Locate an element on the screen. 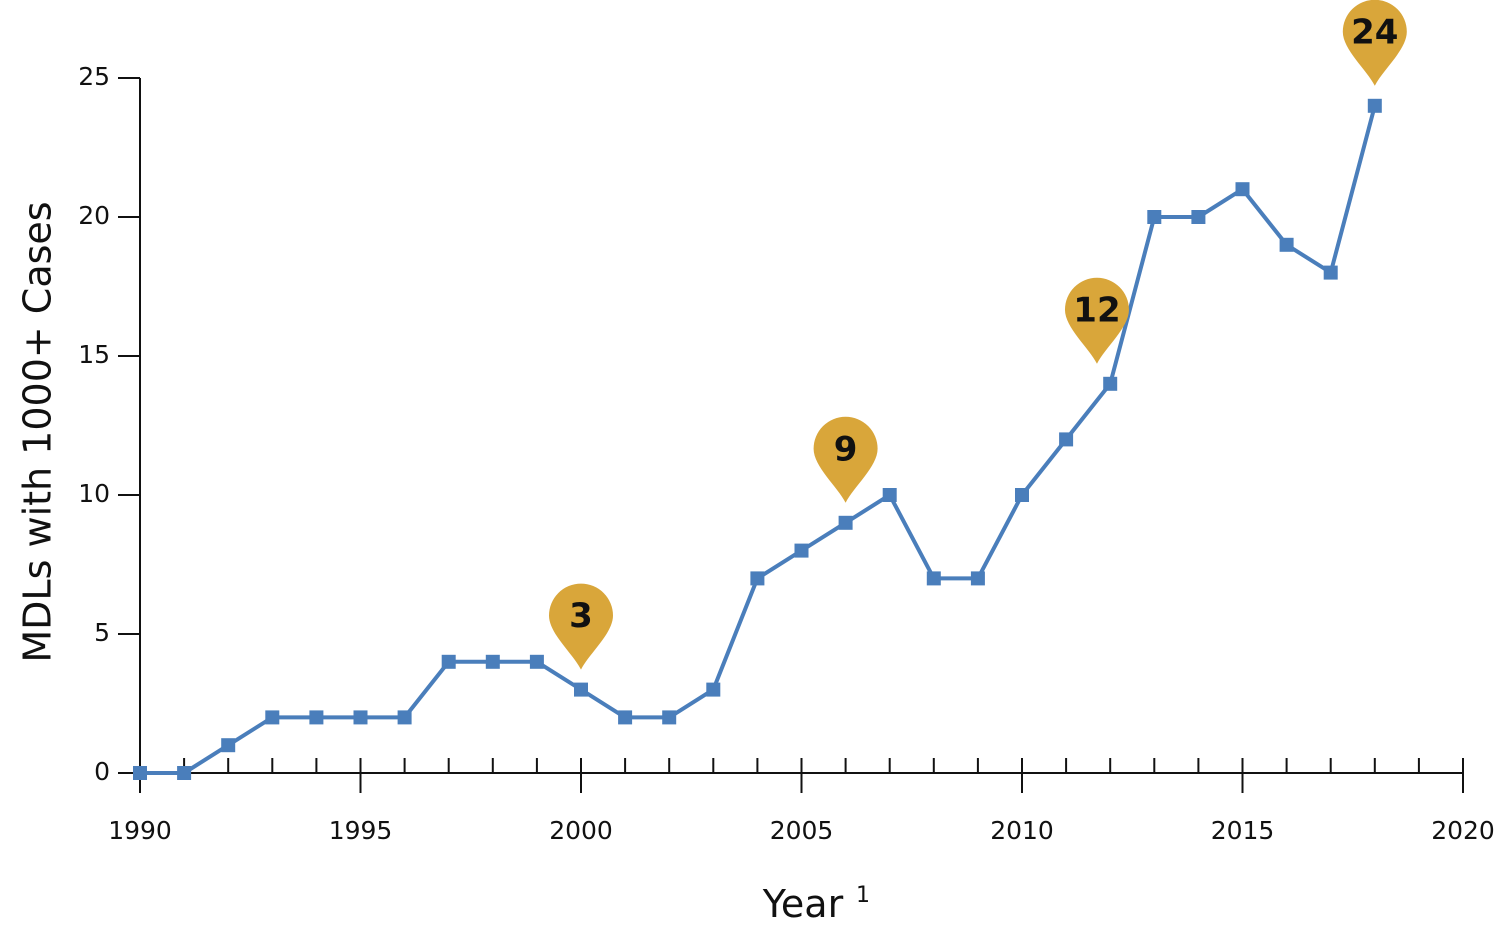  y-tick-label: 10 is located at coordinates (94, 493).